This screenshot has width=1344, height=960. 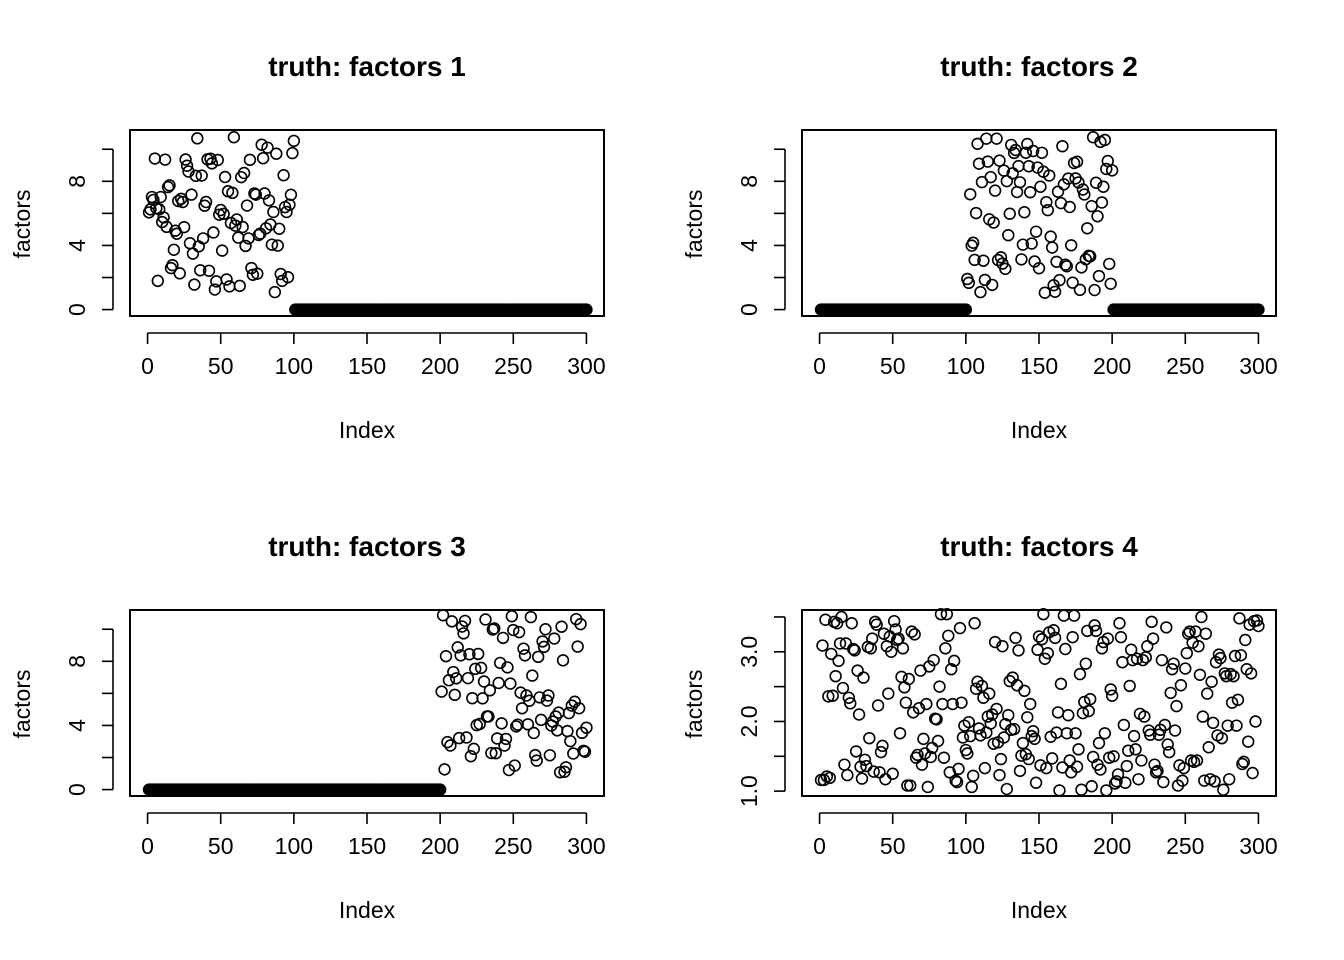 What do you see at coordinates (77, 661) in the screenshot?
I see `y-tick-label: 8` at bounding box center [77, 661].